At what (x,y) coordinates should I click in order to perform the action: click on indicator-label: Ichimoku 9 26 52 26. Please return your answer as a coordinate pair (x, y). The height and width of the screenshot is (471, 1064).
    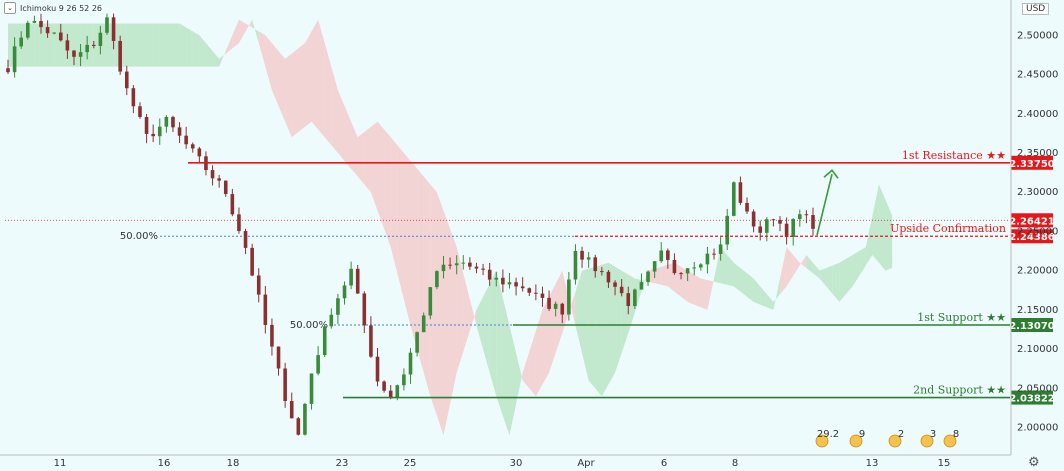
    Looking at the image, I should click on (61, 8).